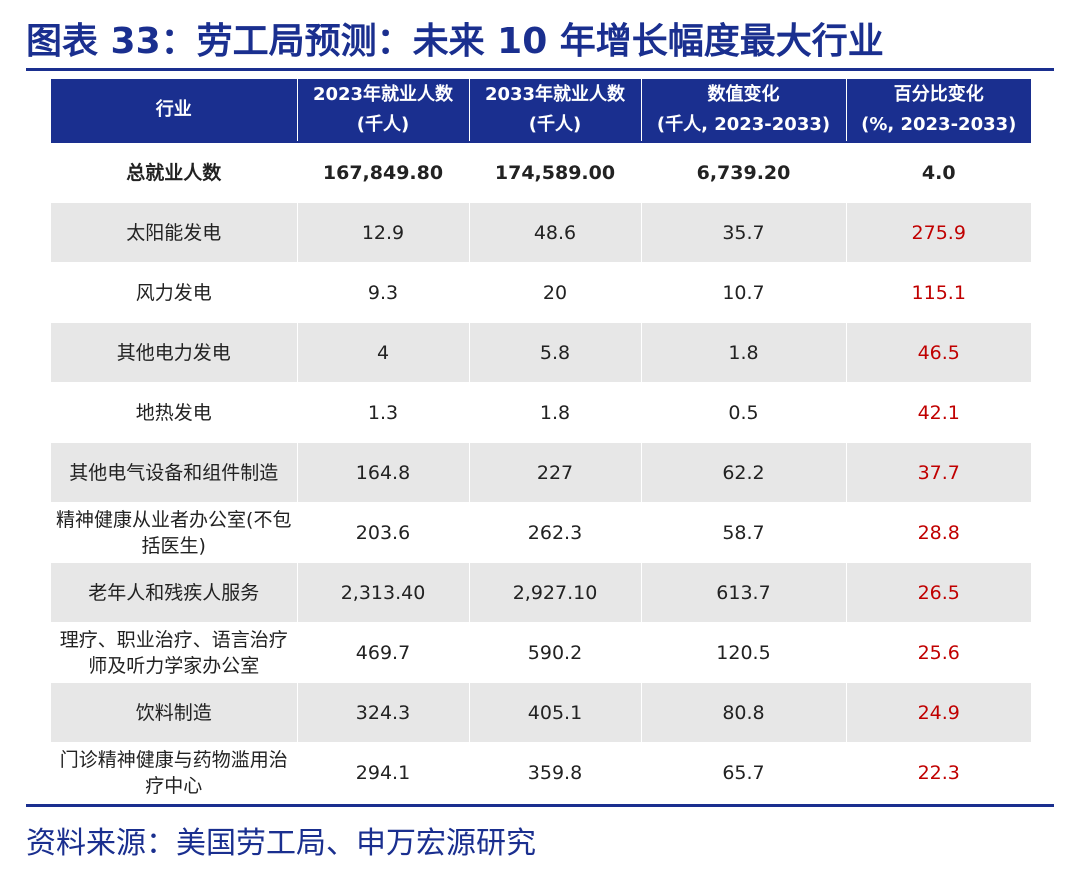 Image resolution: width=1080 pixels, height=892 pixels. I want to click on cell-emp-2023: 324.3, so click(382, 712).